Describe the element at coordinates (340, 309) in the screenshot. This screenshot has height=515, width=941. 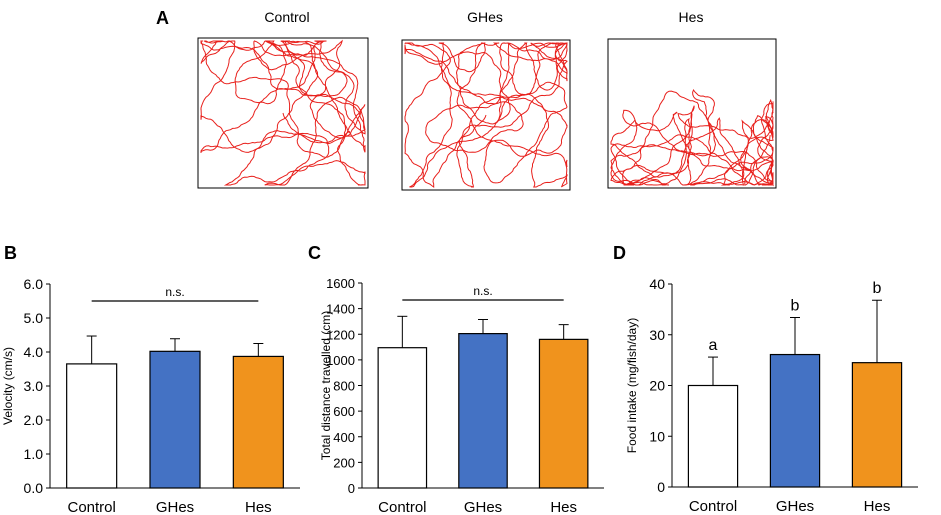
I see `y-tick-label: 1400` at that location.